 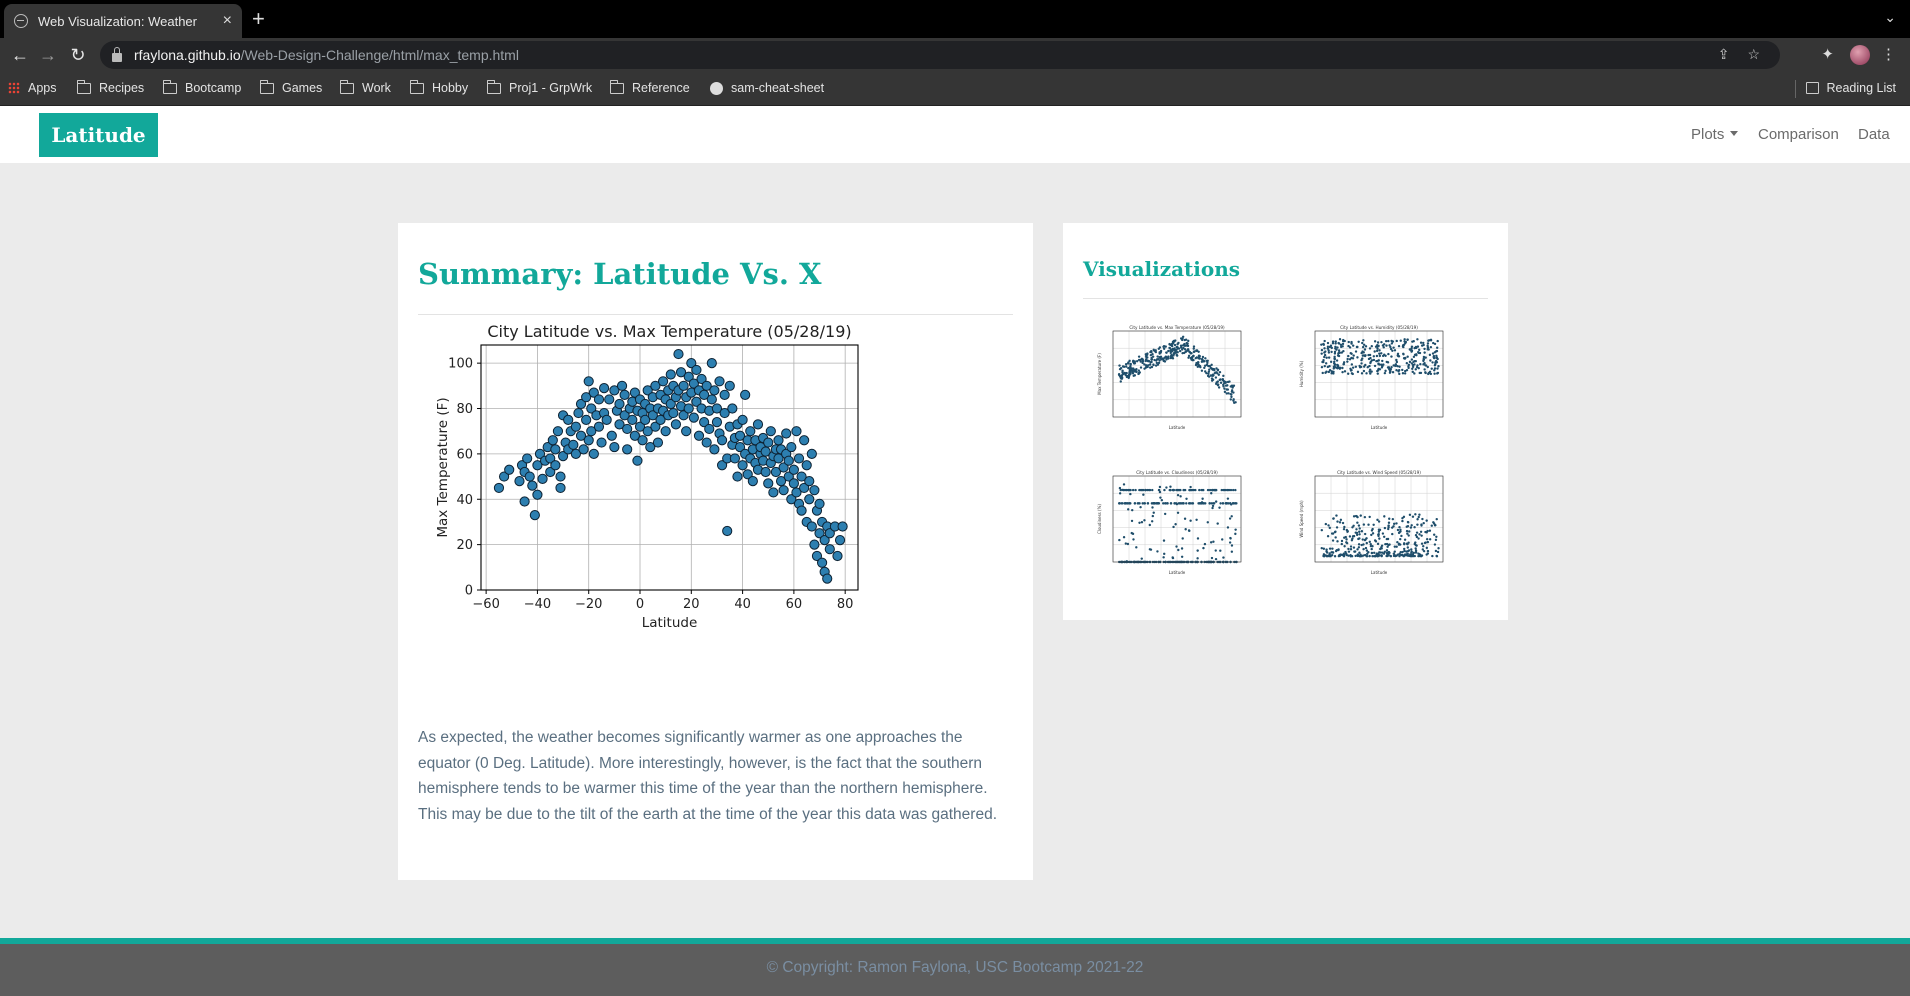 I want to click on nav-plots-dropdown: Plots, so click(x=1715, y=134).